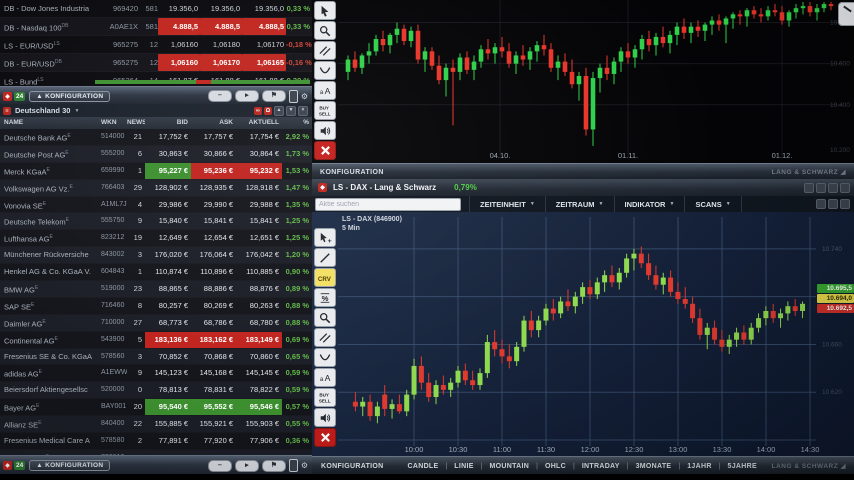 The height and width of the screenshot is (480, 854). What do you see at coordinates (109, 122) in the screenshot?
I see `column-header-wkn: WKN` at bounding box center [109, 122].